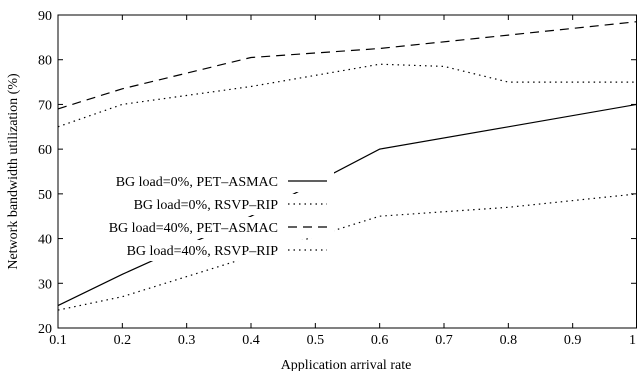 Image resolution: width=637 pixels, height=371 pixels. I want to click on y-tick-label: 50, so click(45, 195).